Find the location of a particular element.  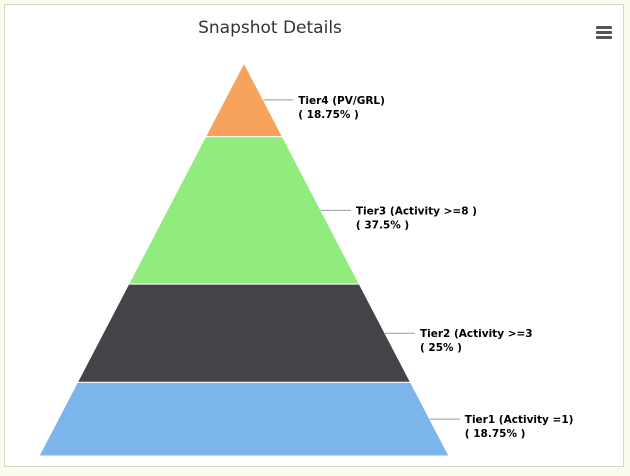

segment-percent-label: ( 37.5% ) is located at coordinates (382, 225).